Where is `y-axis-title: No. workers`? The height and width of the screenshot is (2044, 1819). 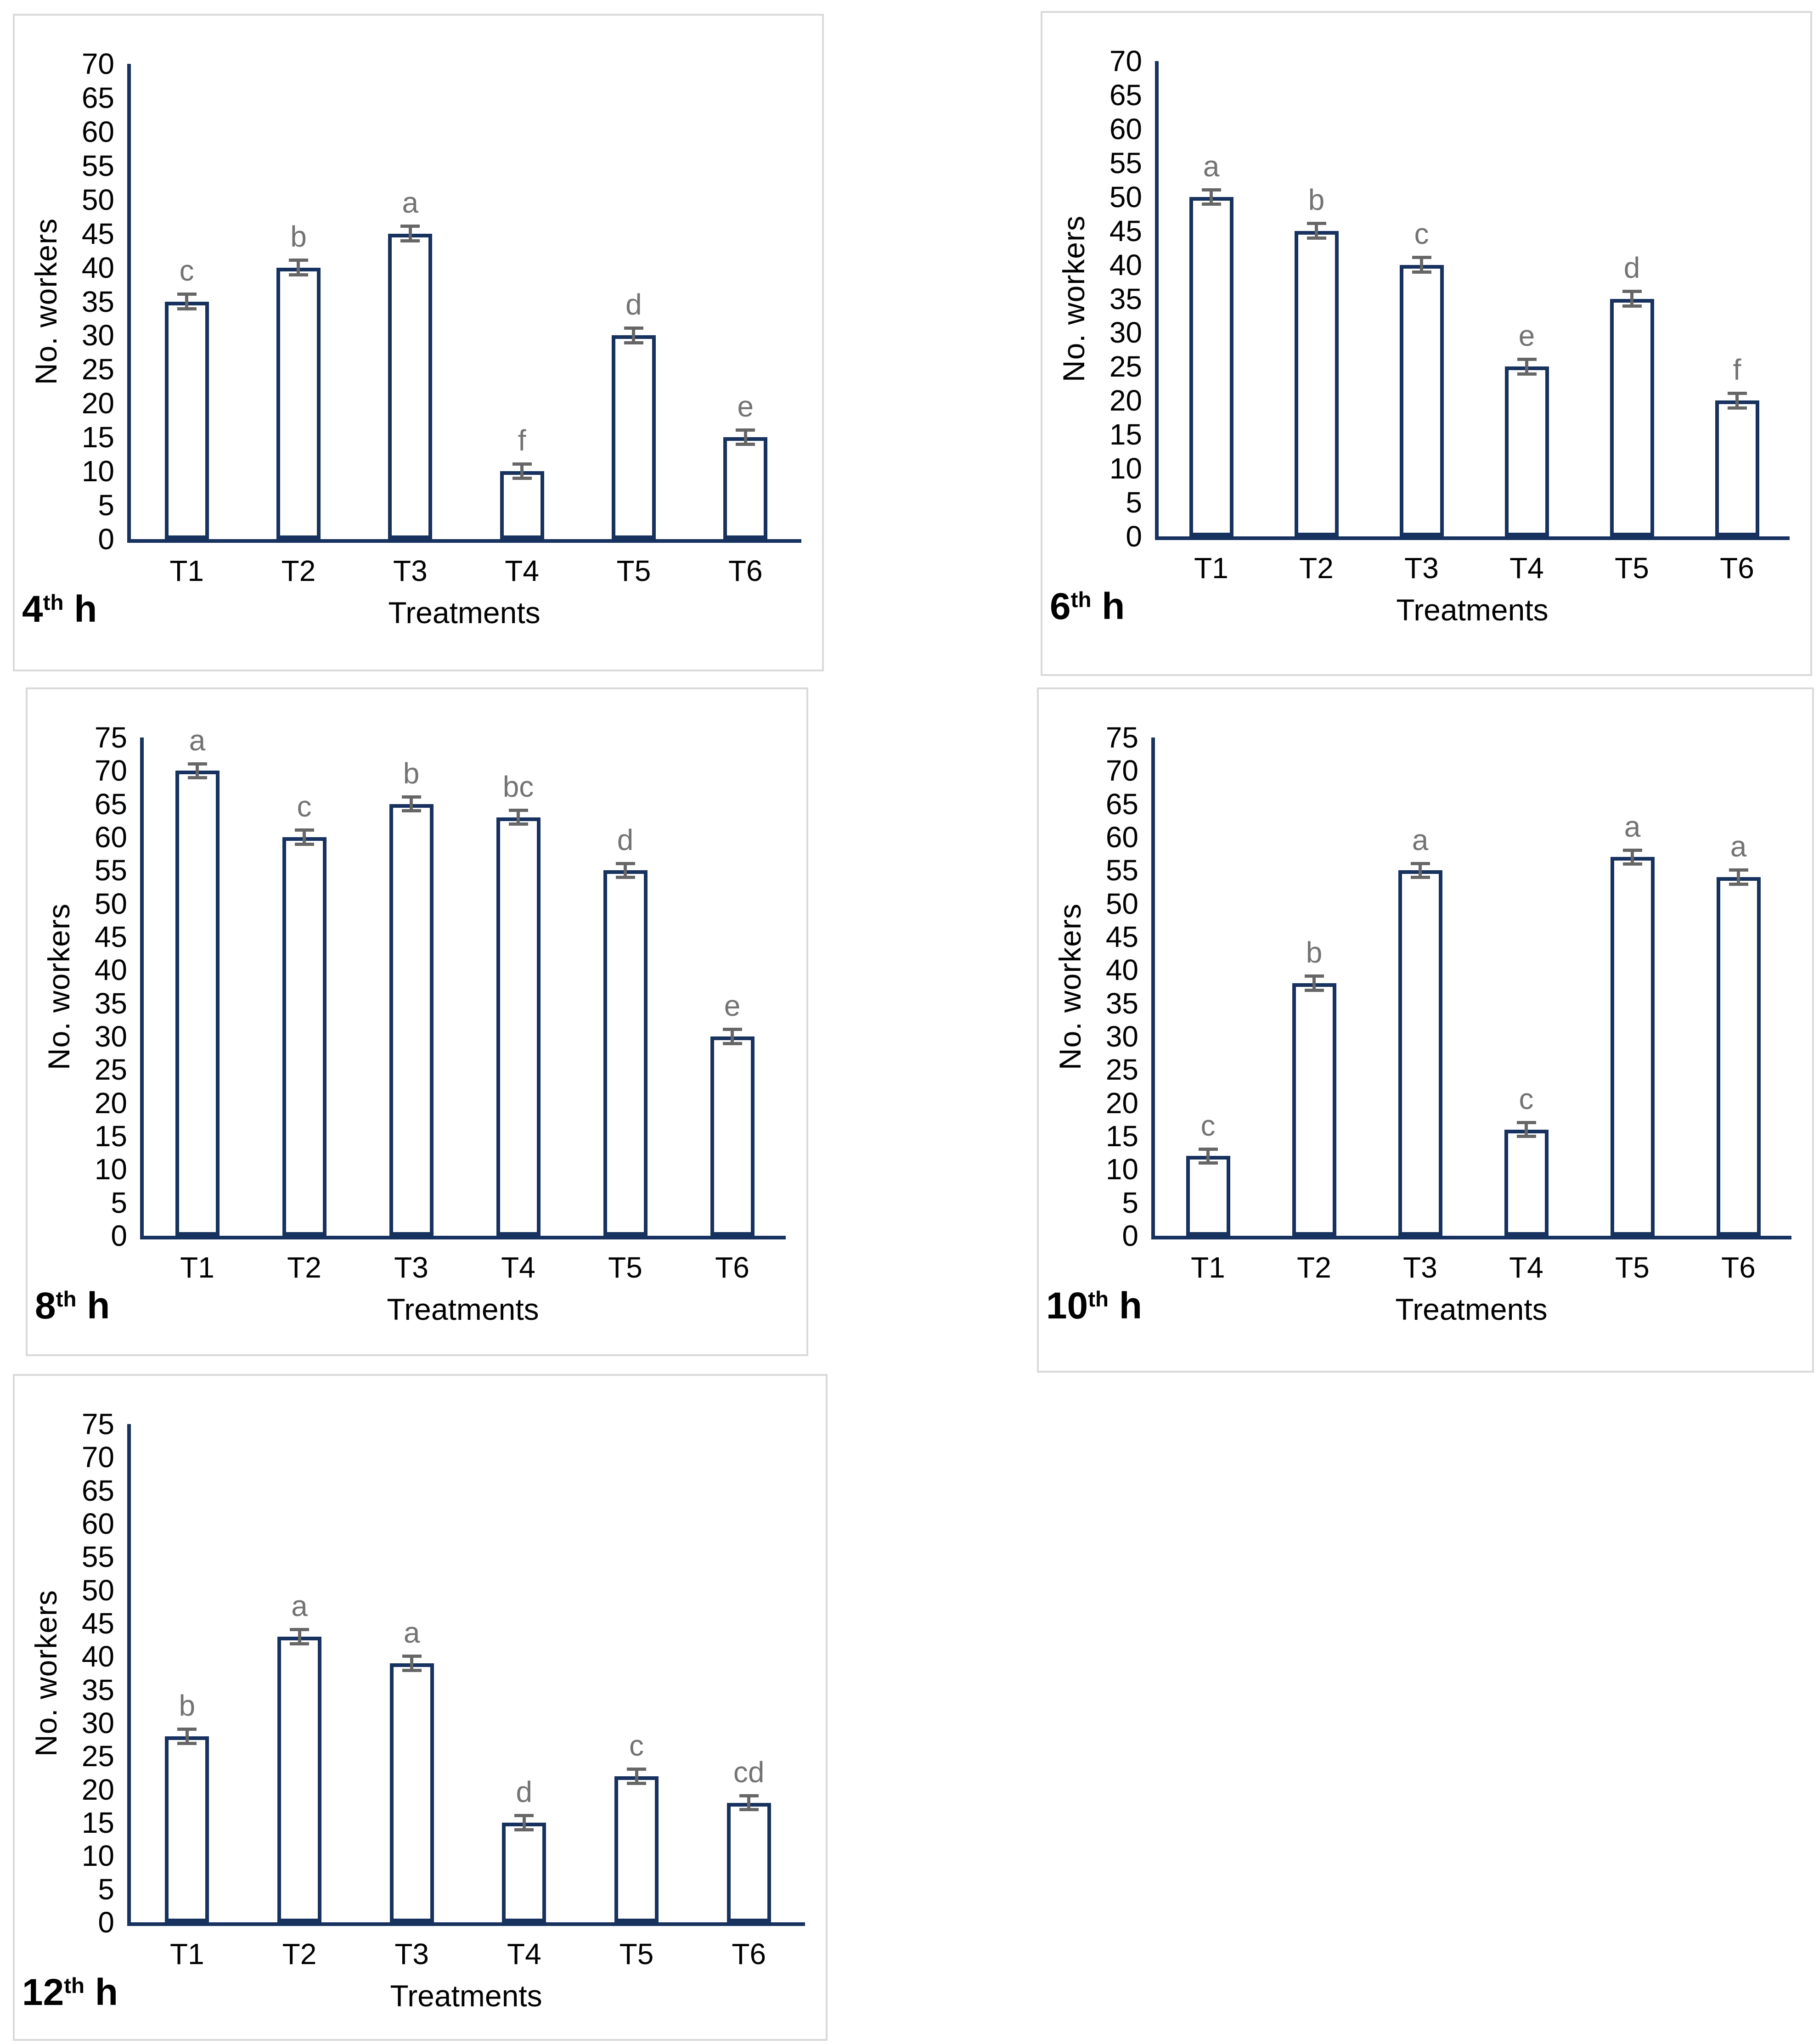
y-axis-title: No. workers is located at coordinates (46, 301).